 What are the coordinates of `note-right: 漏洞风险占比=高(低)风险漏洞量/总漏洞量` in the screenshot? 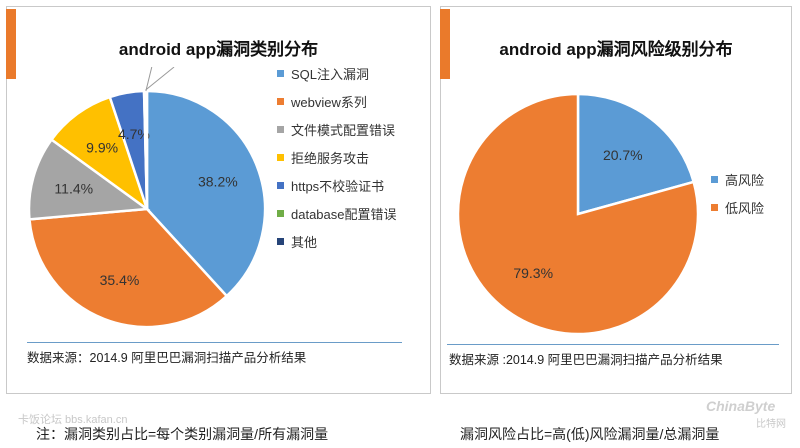 It's located at (590, 434).